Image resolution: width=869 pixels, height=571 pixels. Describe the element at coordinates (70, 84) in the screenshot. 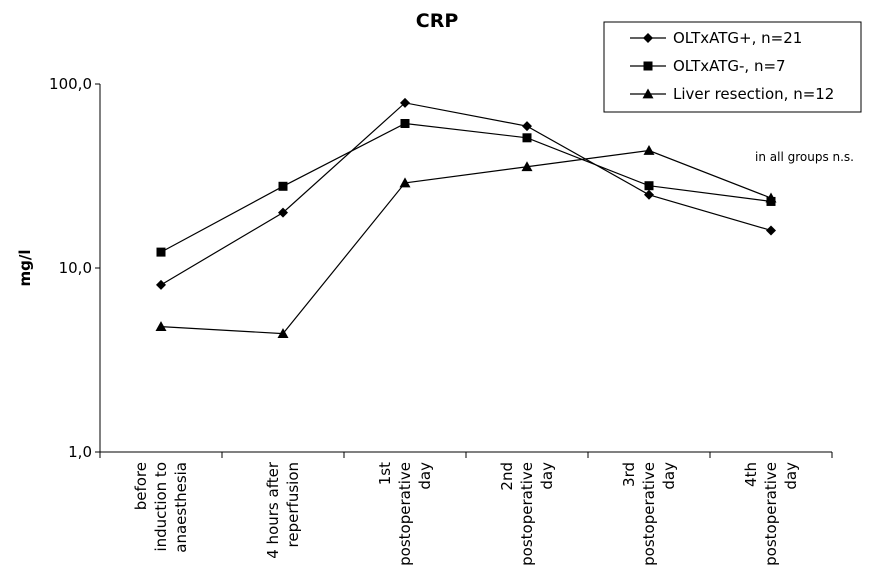

I see `y-tick-label: 100,0` at that location.